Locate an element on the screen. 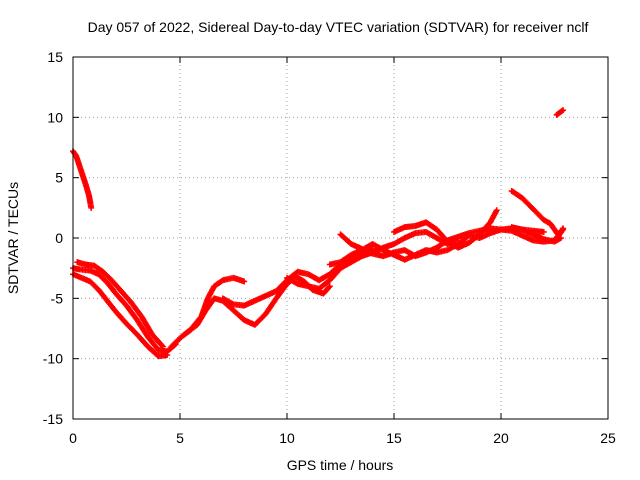 The width and height of the screenshot is (640, 480). x-tick-label: 20 is located at coordinates (501, 438).